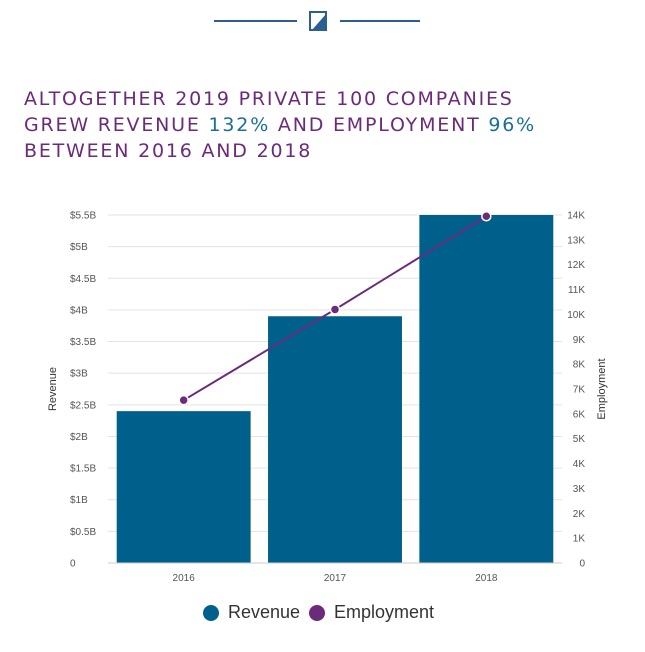 Image resolution: width=645 pixels, height=652 pixels. I want to click on title-line-2-a: GREW REVENUE, so click(116, 125).